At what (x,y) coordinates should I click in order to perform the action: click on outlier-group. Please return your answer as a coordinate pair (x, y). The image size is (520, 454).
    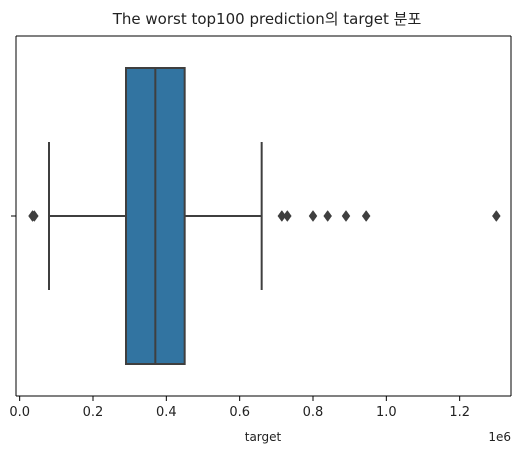
    Looking at the image, I should click on (264, 216).